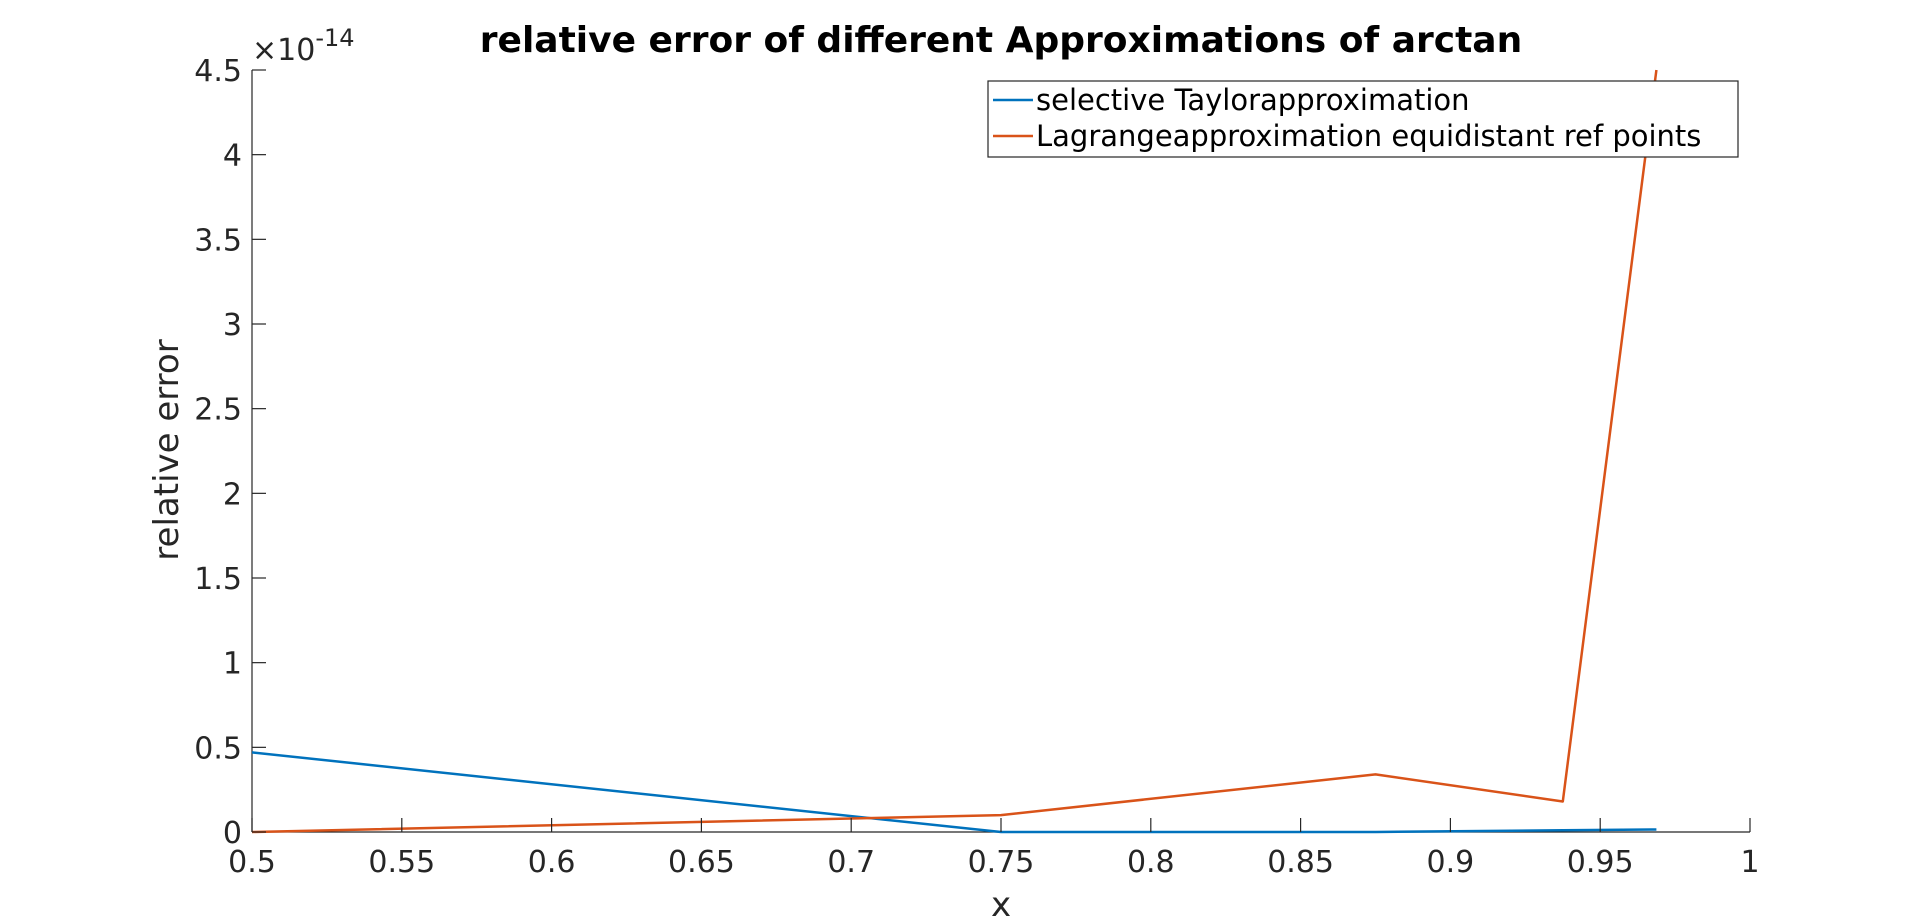  Describe the element at coordinates (283, 50) in the screenshot. I see `exponent-base: ×10` at that location.